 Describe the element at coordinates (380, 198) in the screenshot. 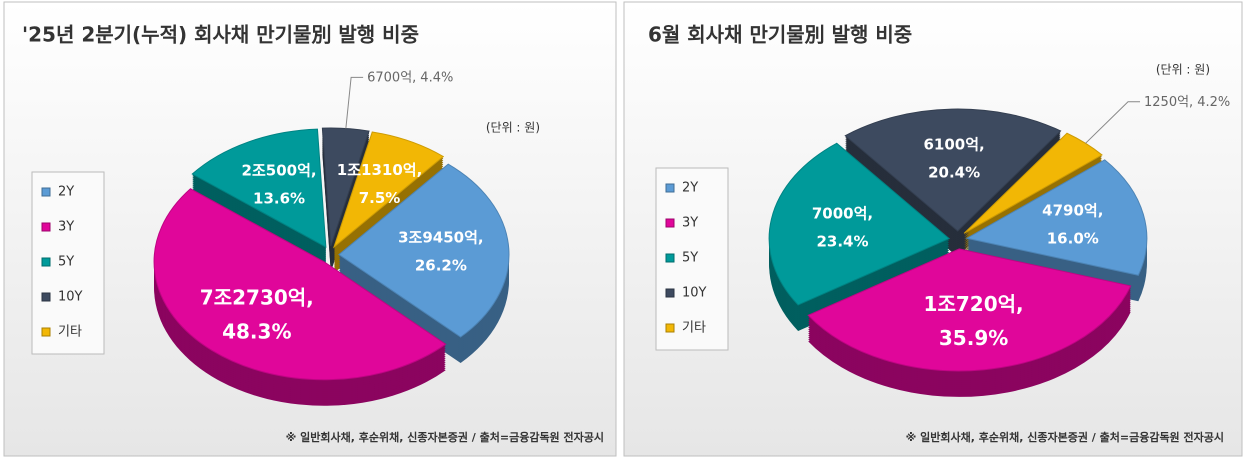

I see `value-label: 7.5%` at that location.